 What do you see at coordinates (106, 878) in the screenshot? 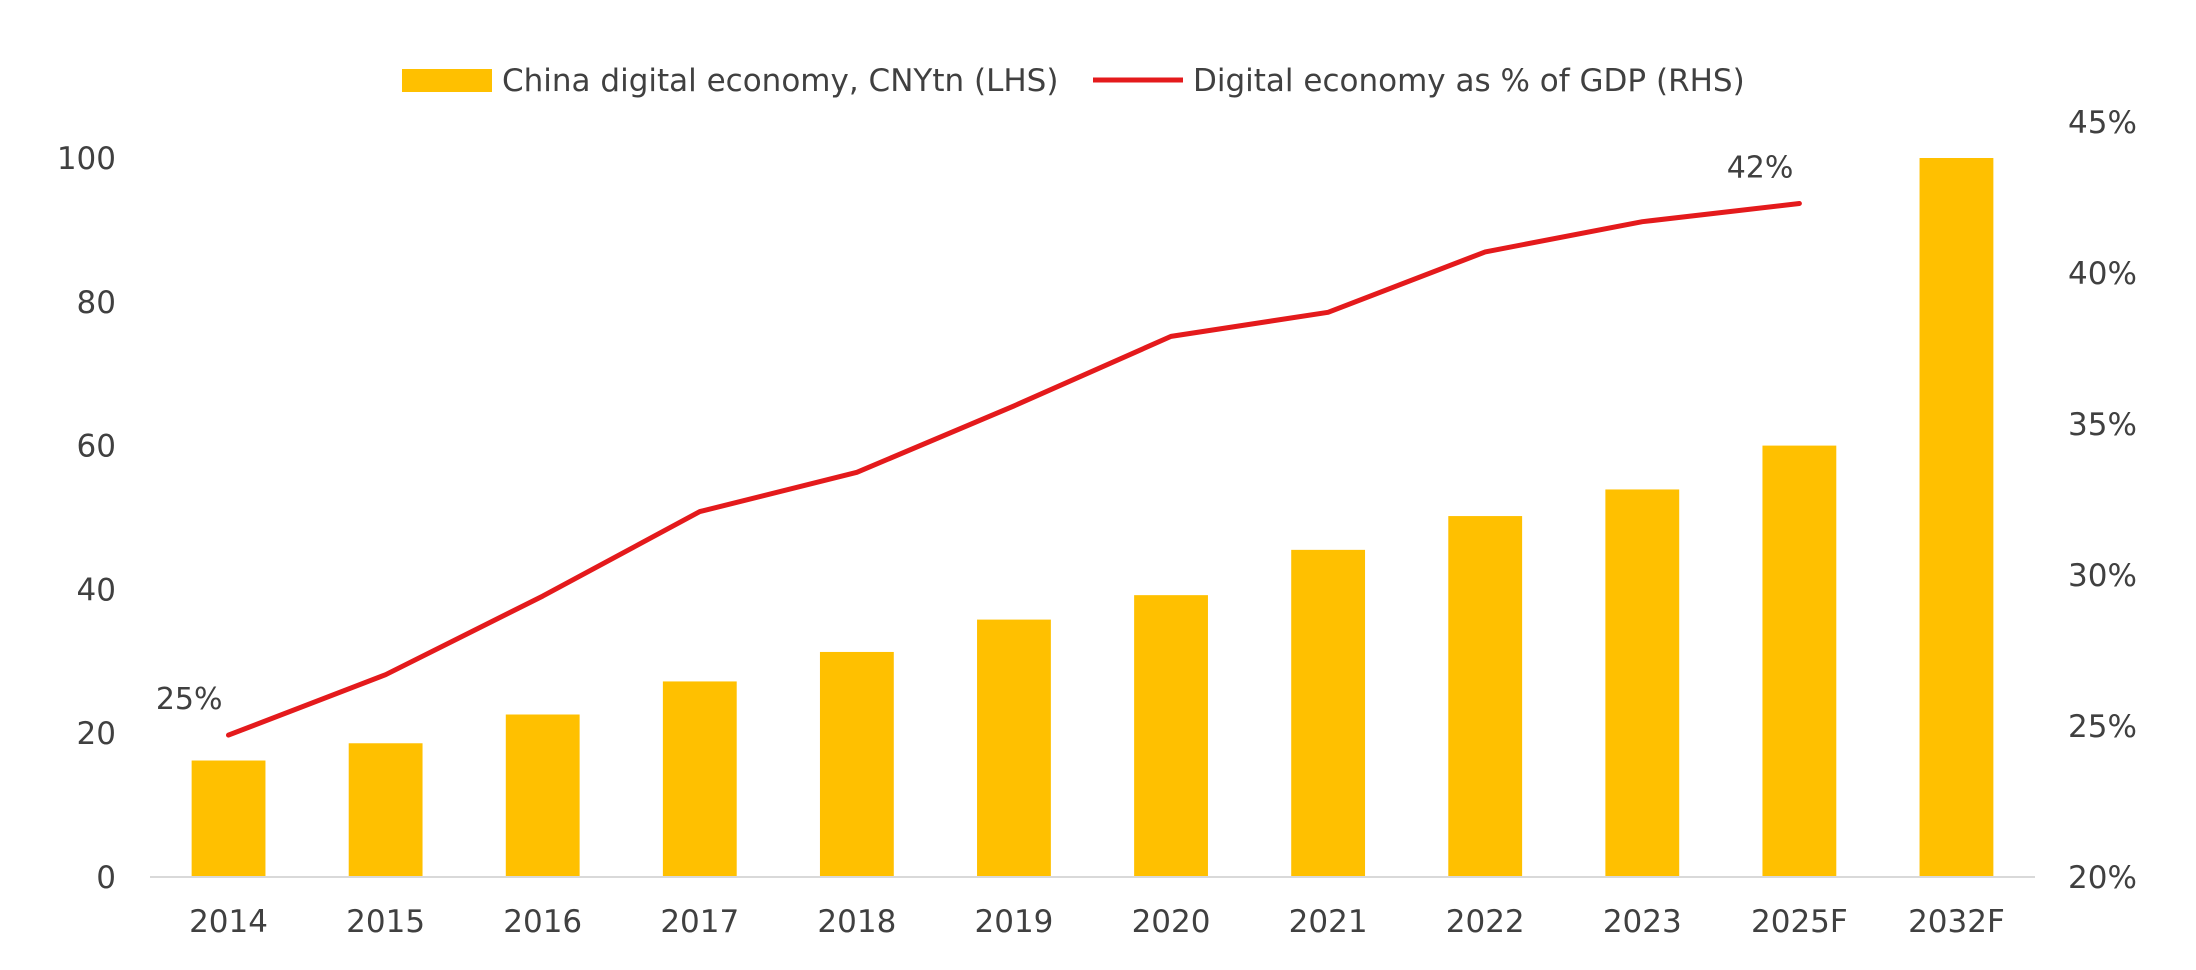
I see `left-tick-label-0: 0` at bounding box center [106, 878].